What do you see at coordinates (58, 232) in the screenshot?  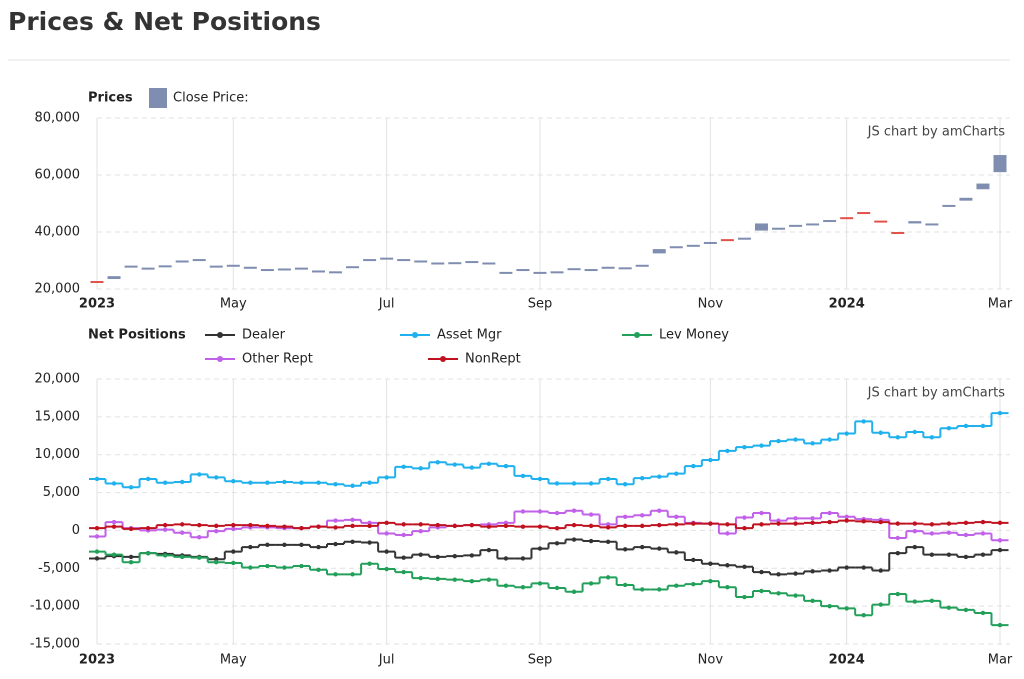 I see `y-tick-label: 40,000` at bounding box center [58, 232].